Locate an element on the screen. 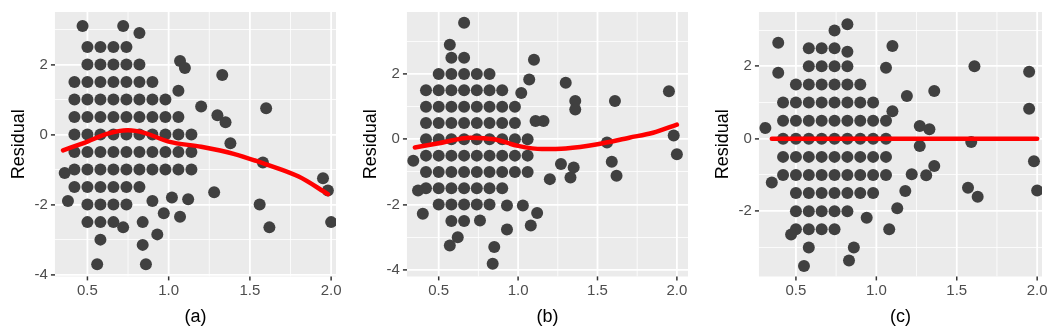 The height and width of the screenshot is (334, 1058). x-axis-title: (a) is located at coordinates (195, 316).